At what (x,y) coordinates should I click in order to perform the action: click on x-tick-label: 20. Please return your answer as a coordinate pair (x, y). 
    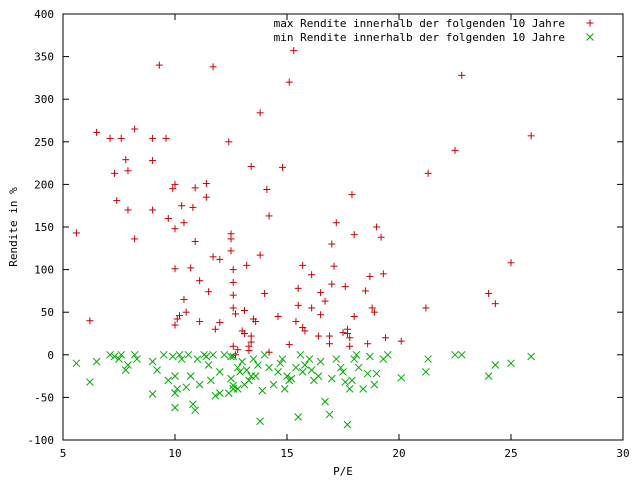
    Looking at the image, I should click on (398, 453).